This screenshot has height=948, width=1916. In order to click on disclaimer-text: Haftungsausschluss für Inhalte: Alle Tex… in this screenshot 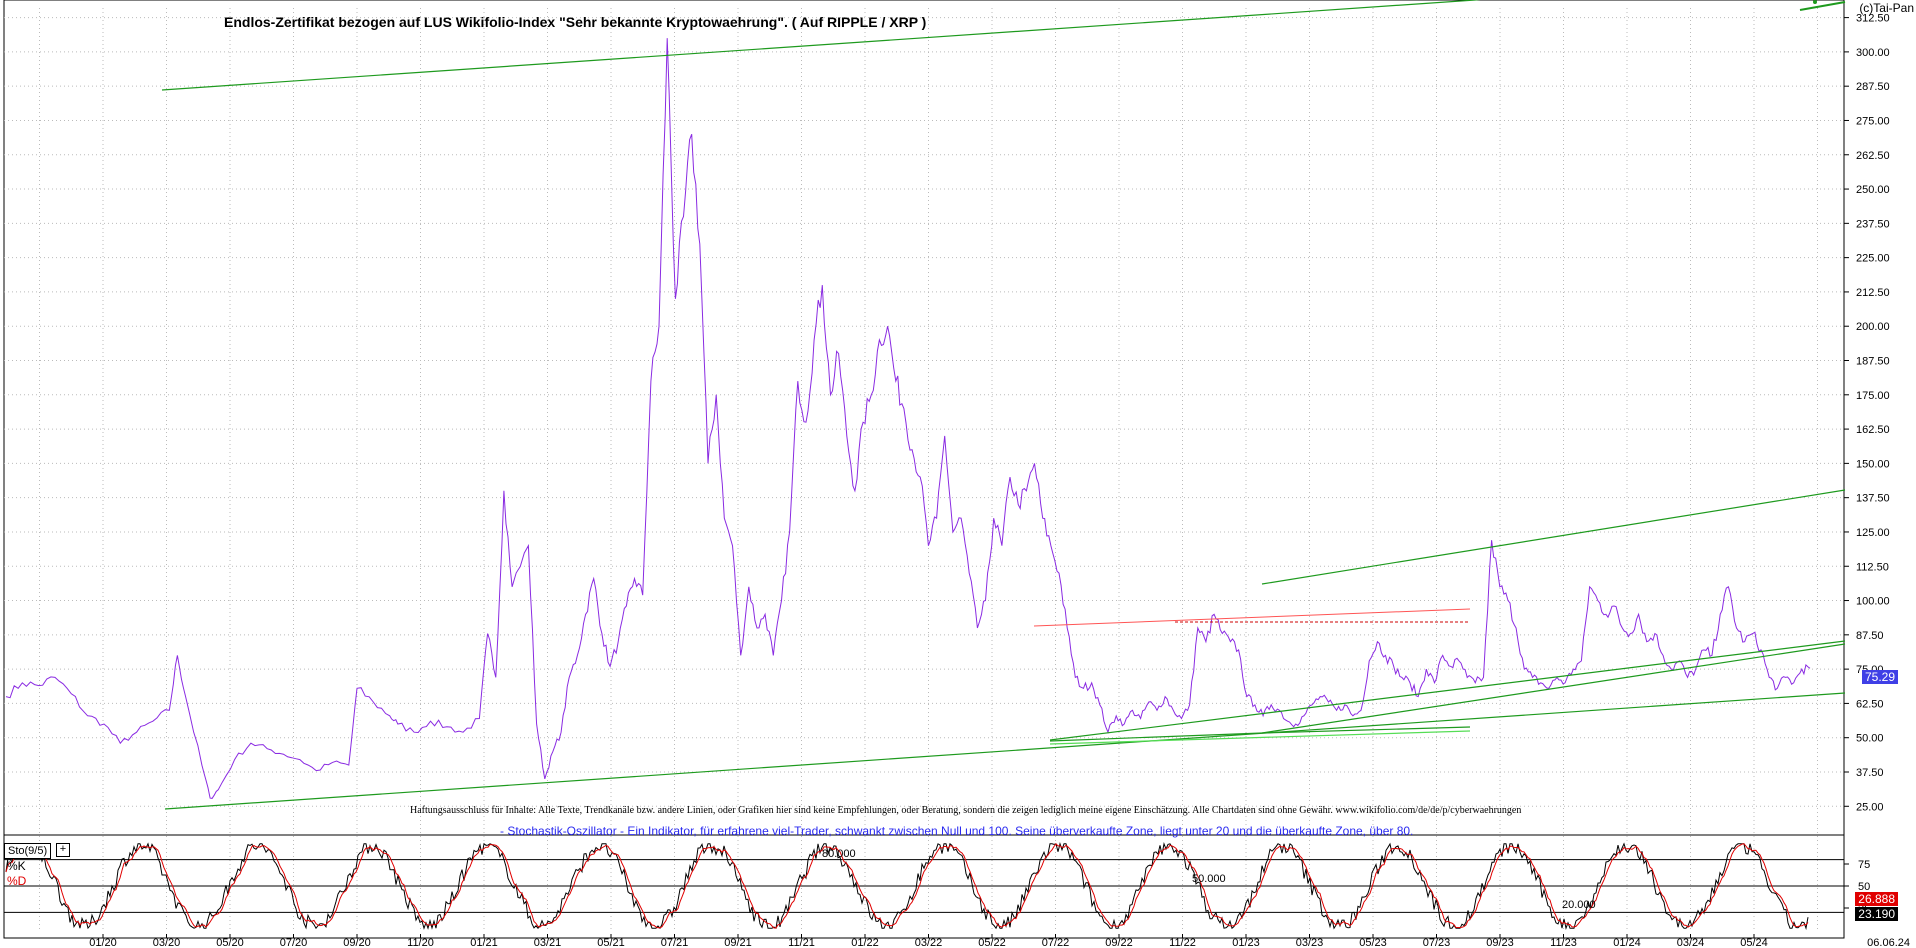, I will do `click(966, 810)`.